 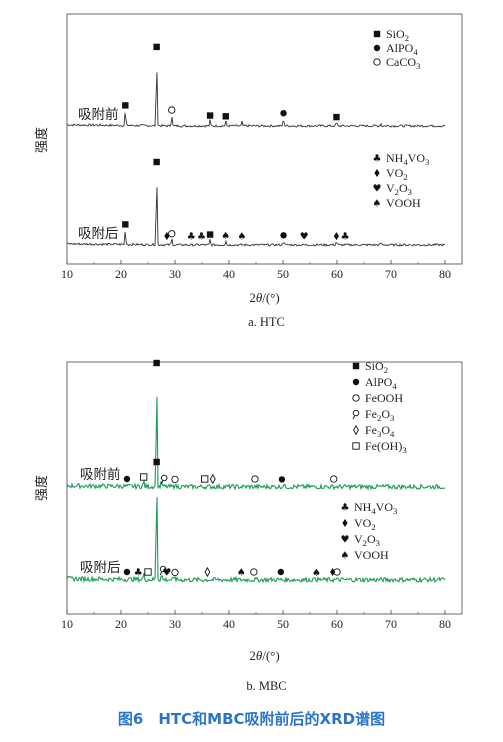 I want to click on legend-entry: Fe(OH)3, so click(x=386, y=447).